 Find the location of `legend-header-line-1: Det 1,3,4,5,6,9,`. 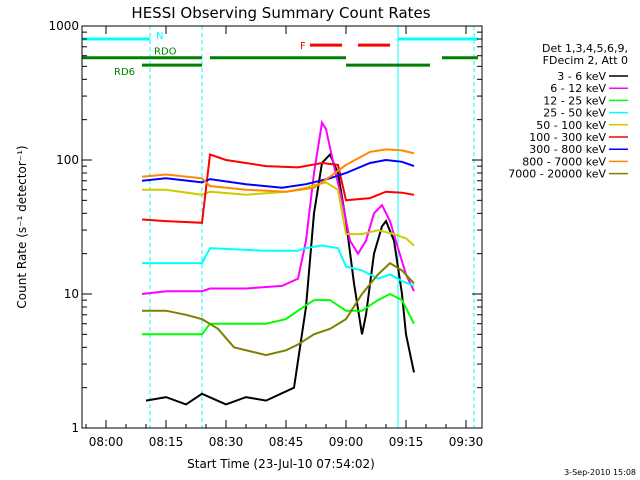

legend-header-line-1: Det 1,3,4,5,6,9, is located at coordinates (585, 48).